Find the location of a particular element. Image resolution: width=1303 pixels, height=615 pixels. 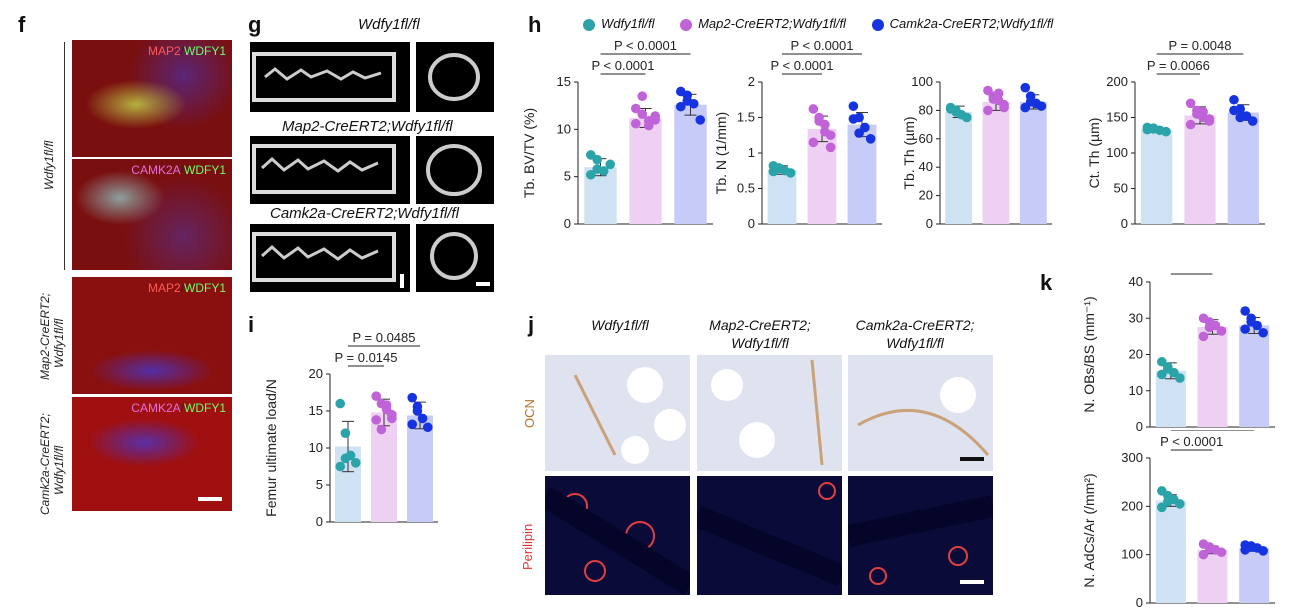

panel-j-col-1-line1: Wdfy1fl/fl is located at coordinates (620, 325).